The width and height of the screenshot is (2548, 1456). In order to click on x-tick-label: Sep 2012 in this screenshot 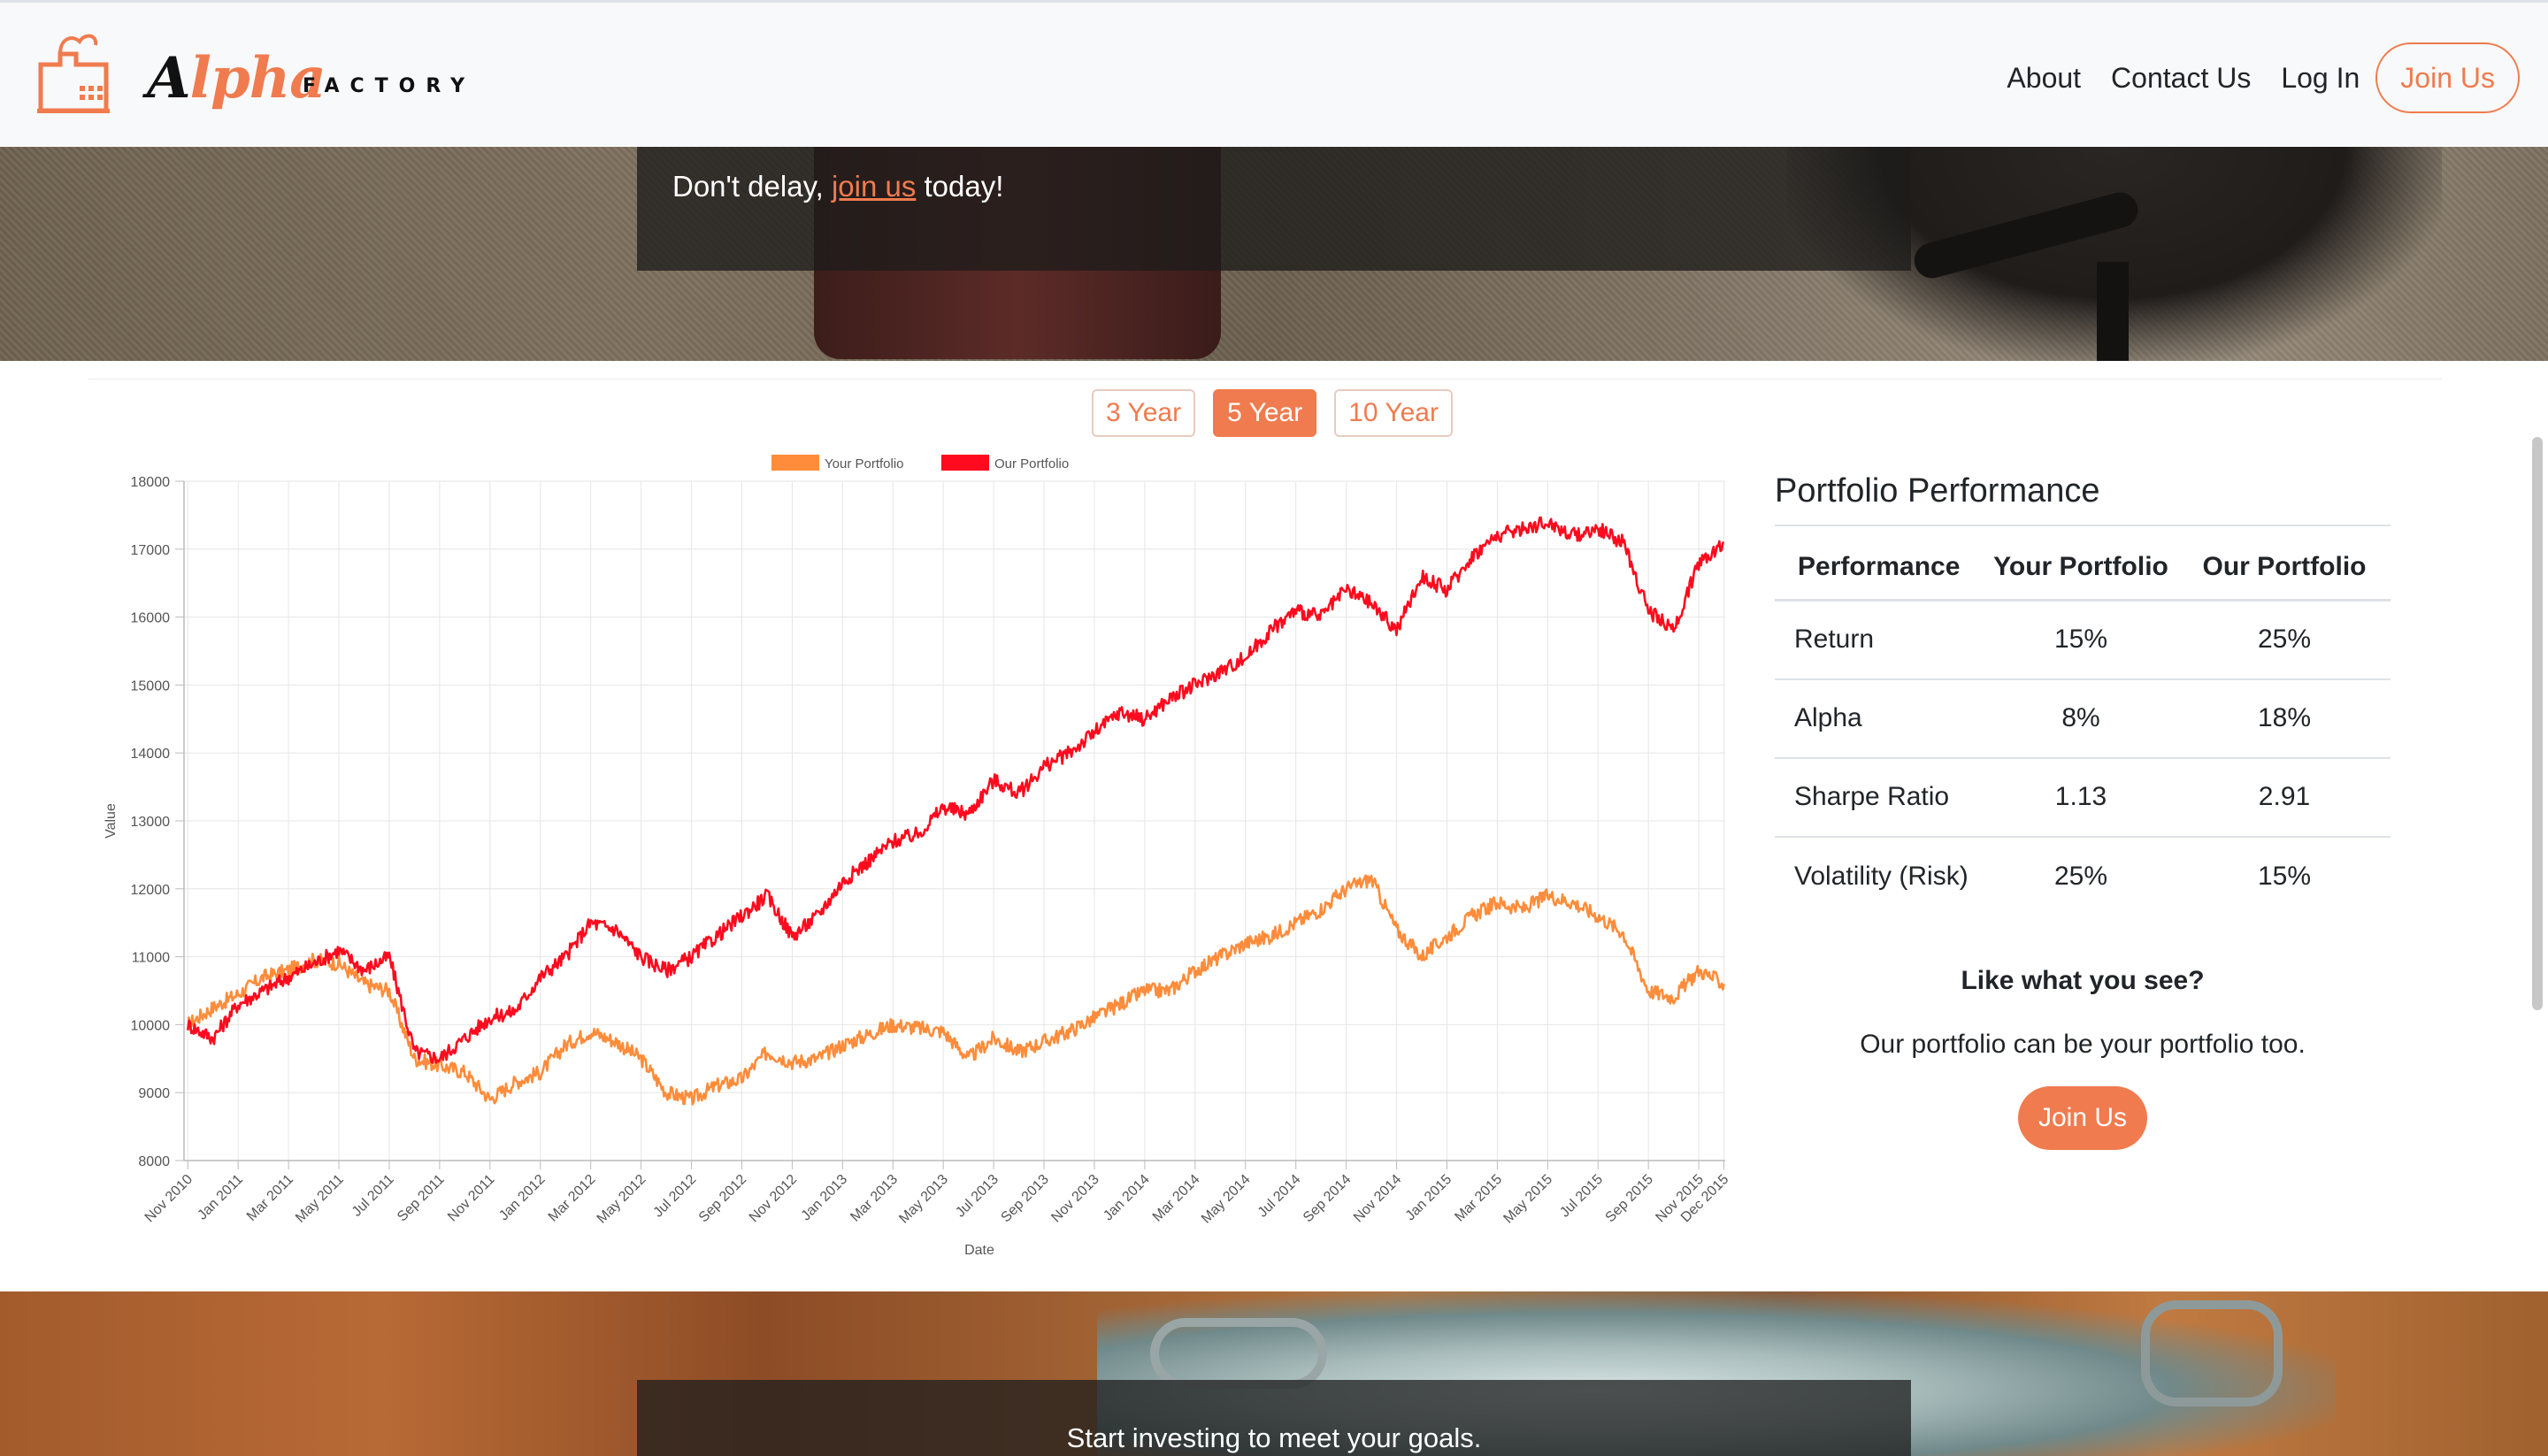, I will do `click(723, 1199)`.